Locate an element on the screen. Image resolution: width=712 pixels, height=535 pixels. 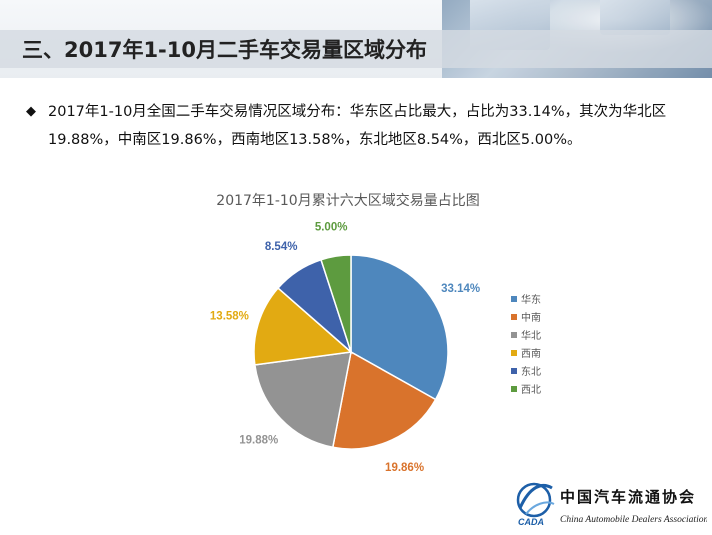
chart-title-wrap: 2017年1-10月累计六大区域交易量占比图 is located at coordinates (356, 200).